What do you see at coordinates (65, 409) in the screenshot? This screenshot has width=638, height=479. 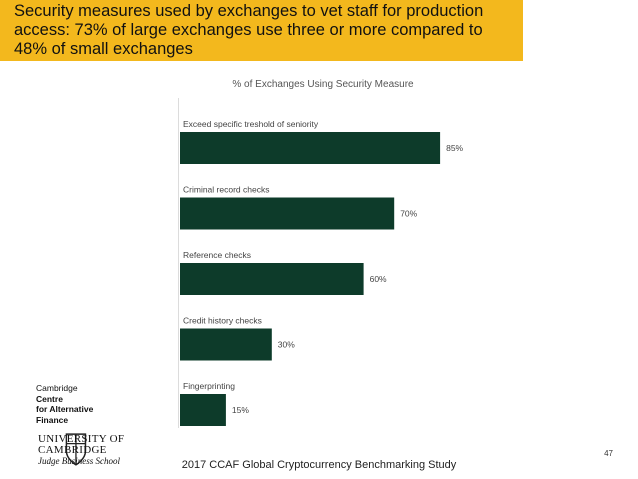 I see `ccaf-logo-line3: for Alternative` at bounding box center [65, 409].